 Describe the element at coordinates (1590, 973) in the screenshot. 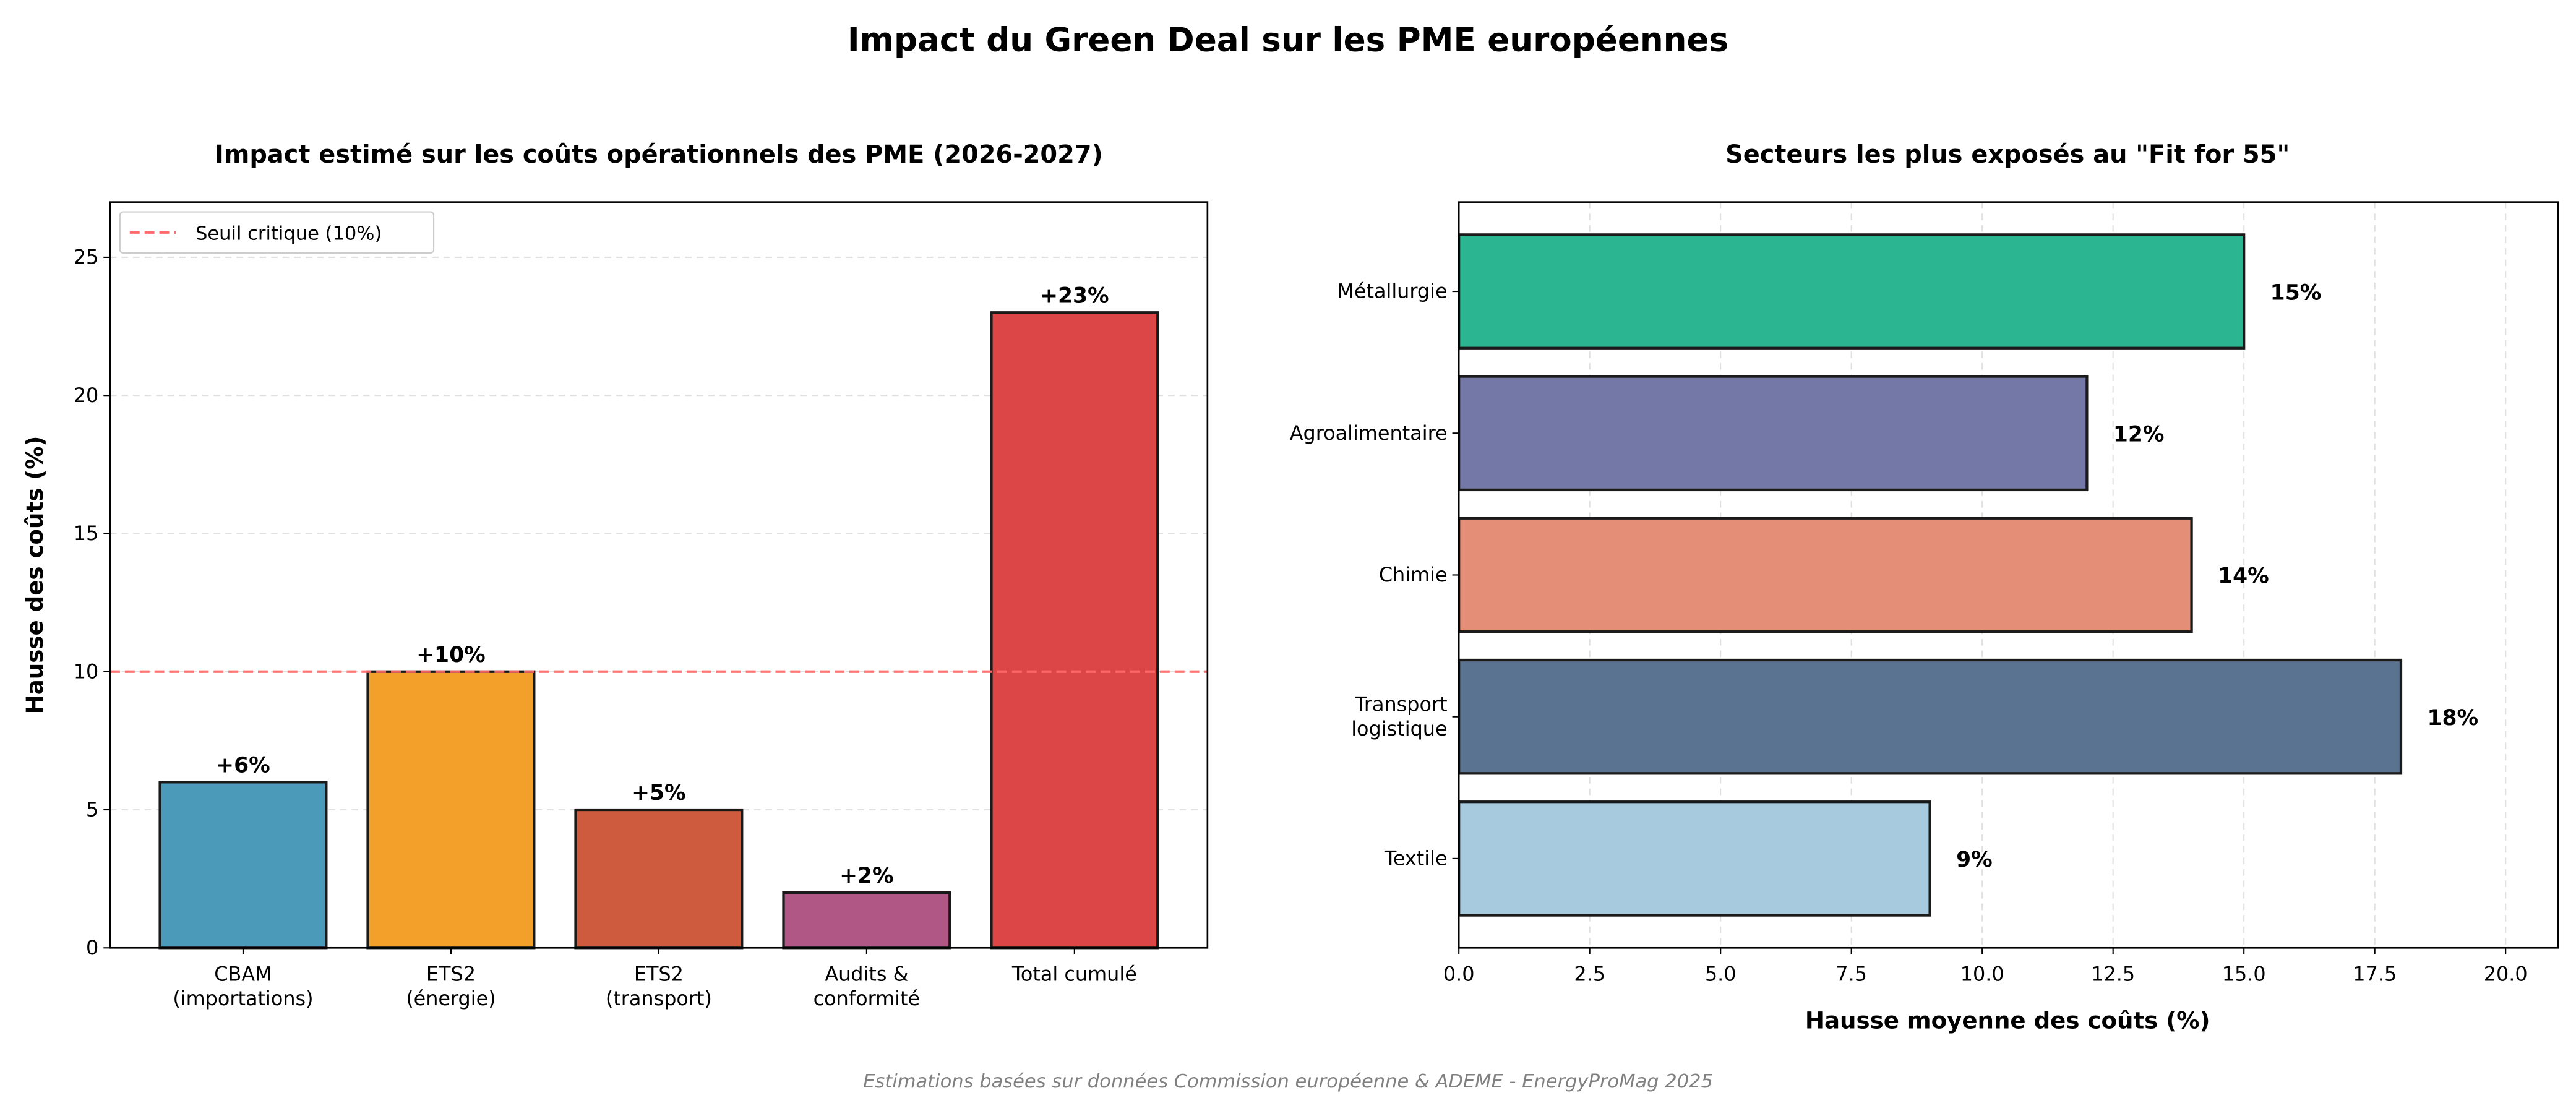

I see `x-tick-label: 2.5` at that location.